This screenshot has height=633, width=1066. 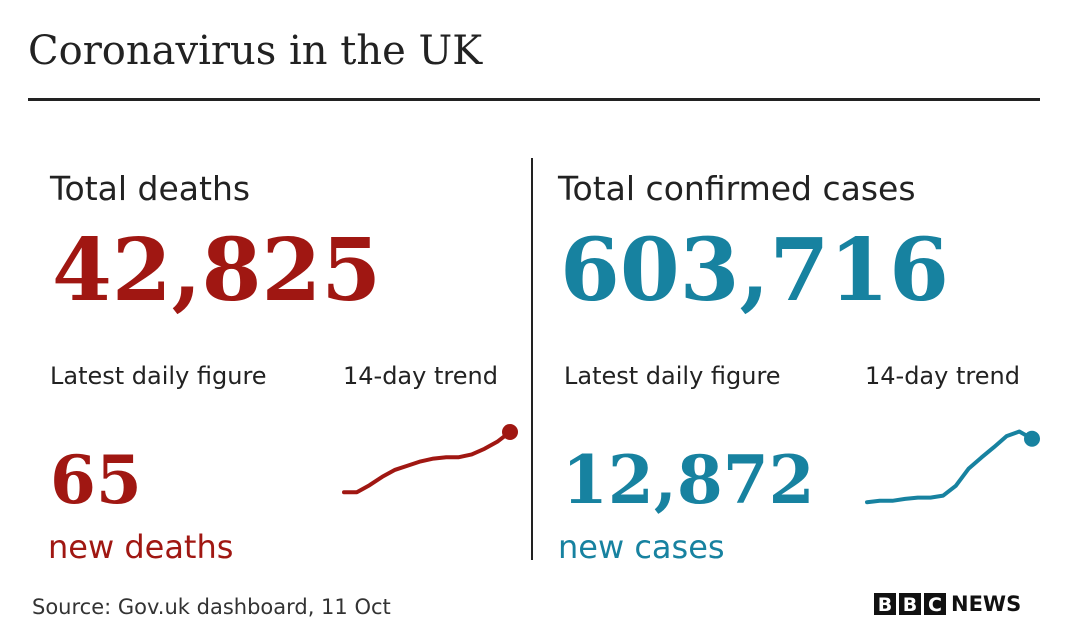 What do you see at coordinates (736, 188) in the screenshot?
I see `heading: Total confirmed cases` at bounding box center [736, 188].